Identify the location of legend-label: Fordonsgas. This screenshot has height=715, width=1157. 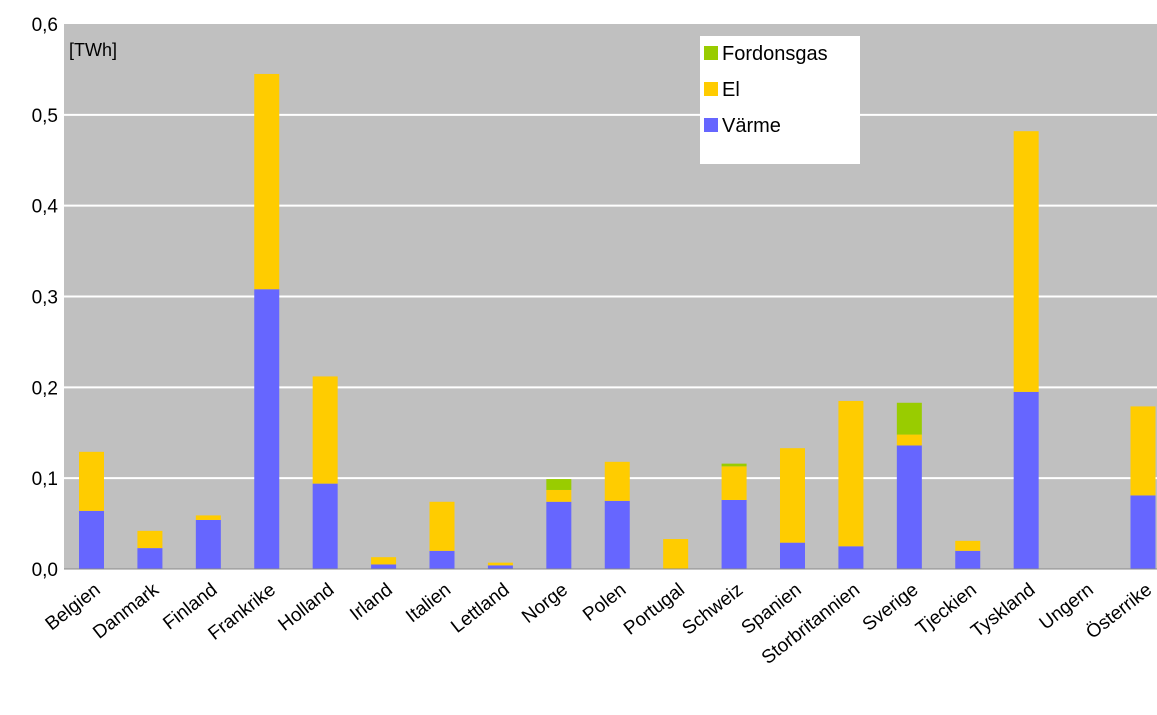
(775, 54).